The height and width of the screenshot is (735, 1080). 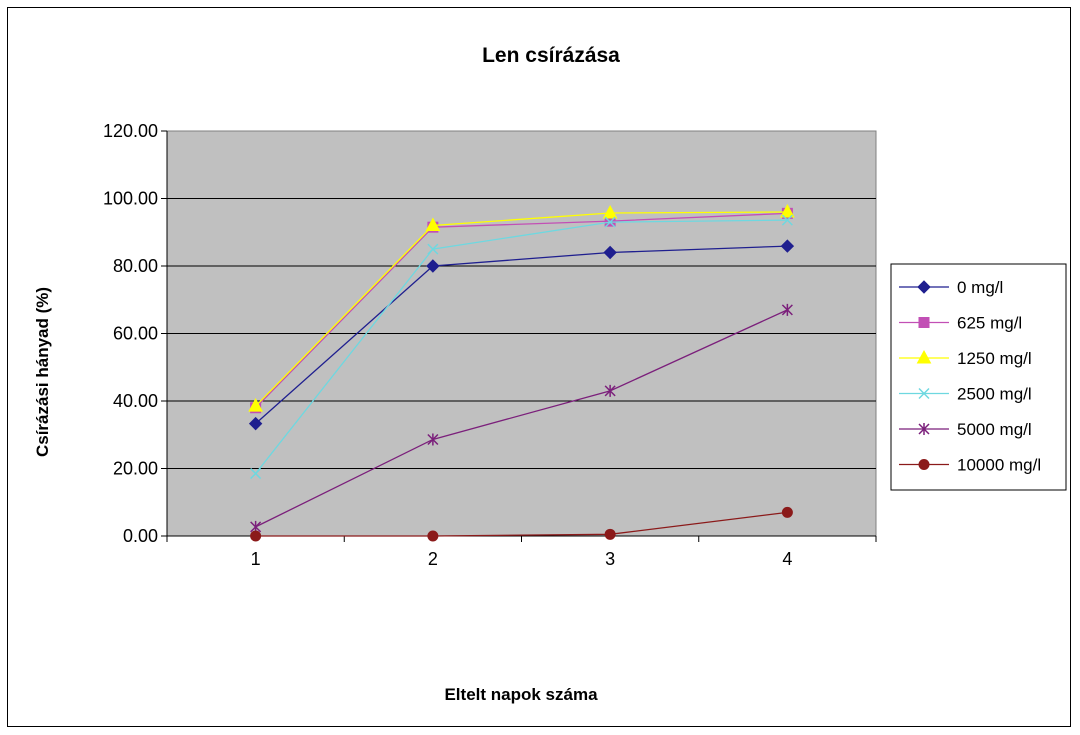 I want to click on legend-item: 625 mg/l, so click(x=960, y=323).